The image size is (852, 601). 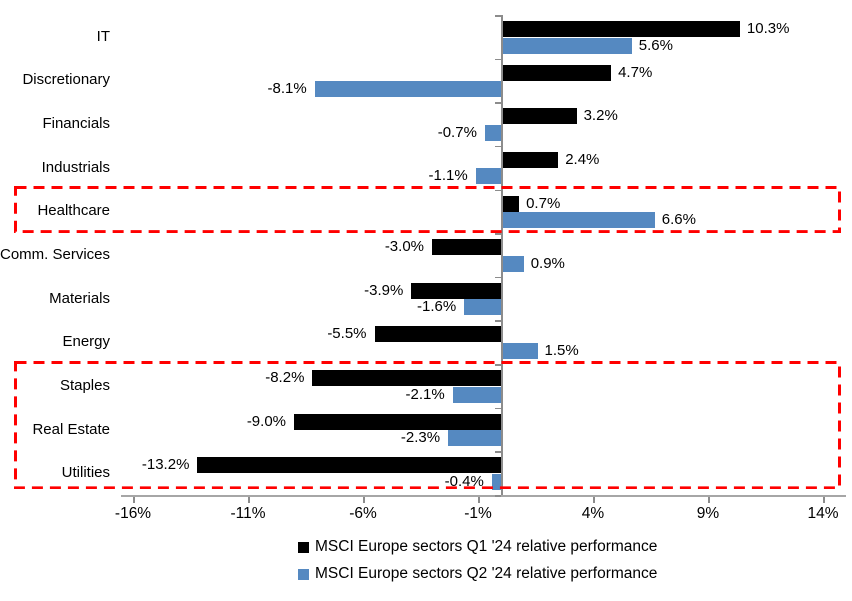 I want to click on bar-q1-discretionary, so click(x=557, y=72).